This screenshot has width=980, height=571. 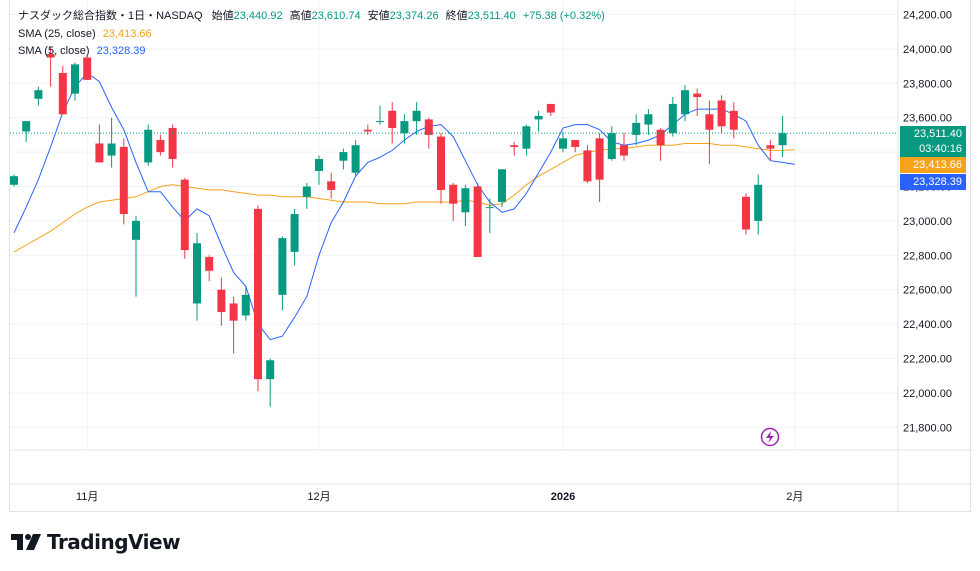 What do you see at coordinates (258, 16) in the screenshot?
I see `open-value: 23,440.92` at bounding box center [258, 16].